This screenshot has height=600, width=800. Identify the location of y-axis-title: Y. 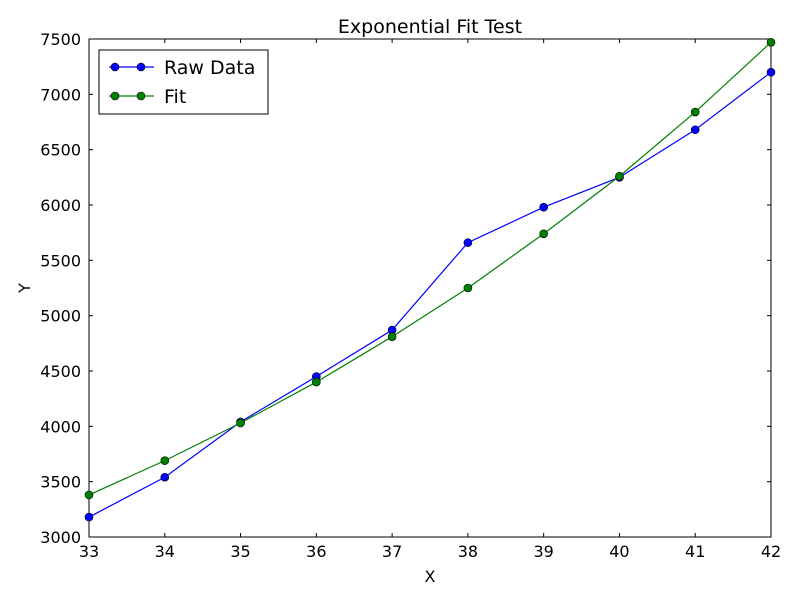
(24, 288).